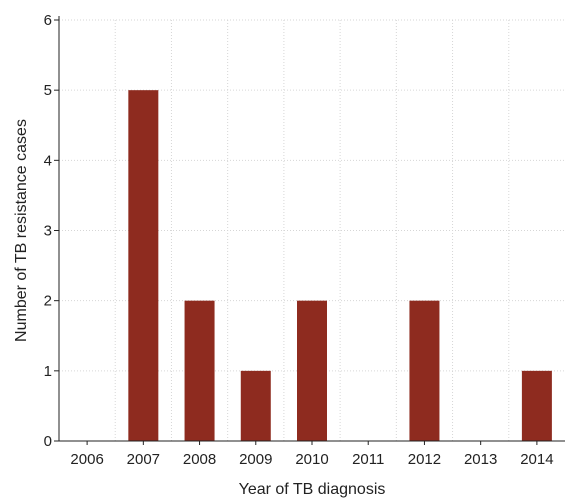 The height and width of the screenshot is (499, 567). What do you see at coordinates (368, 459) in the screenshot?
I see `x-tick-label: 2011` at bounding box center [368, 459].